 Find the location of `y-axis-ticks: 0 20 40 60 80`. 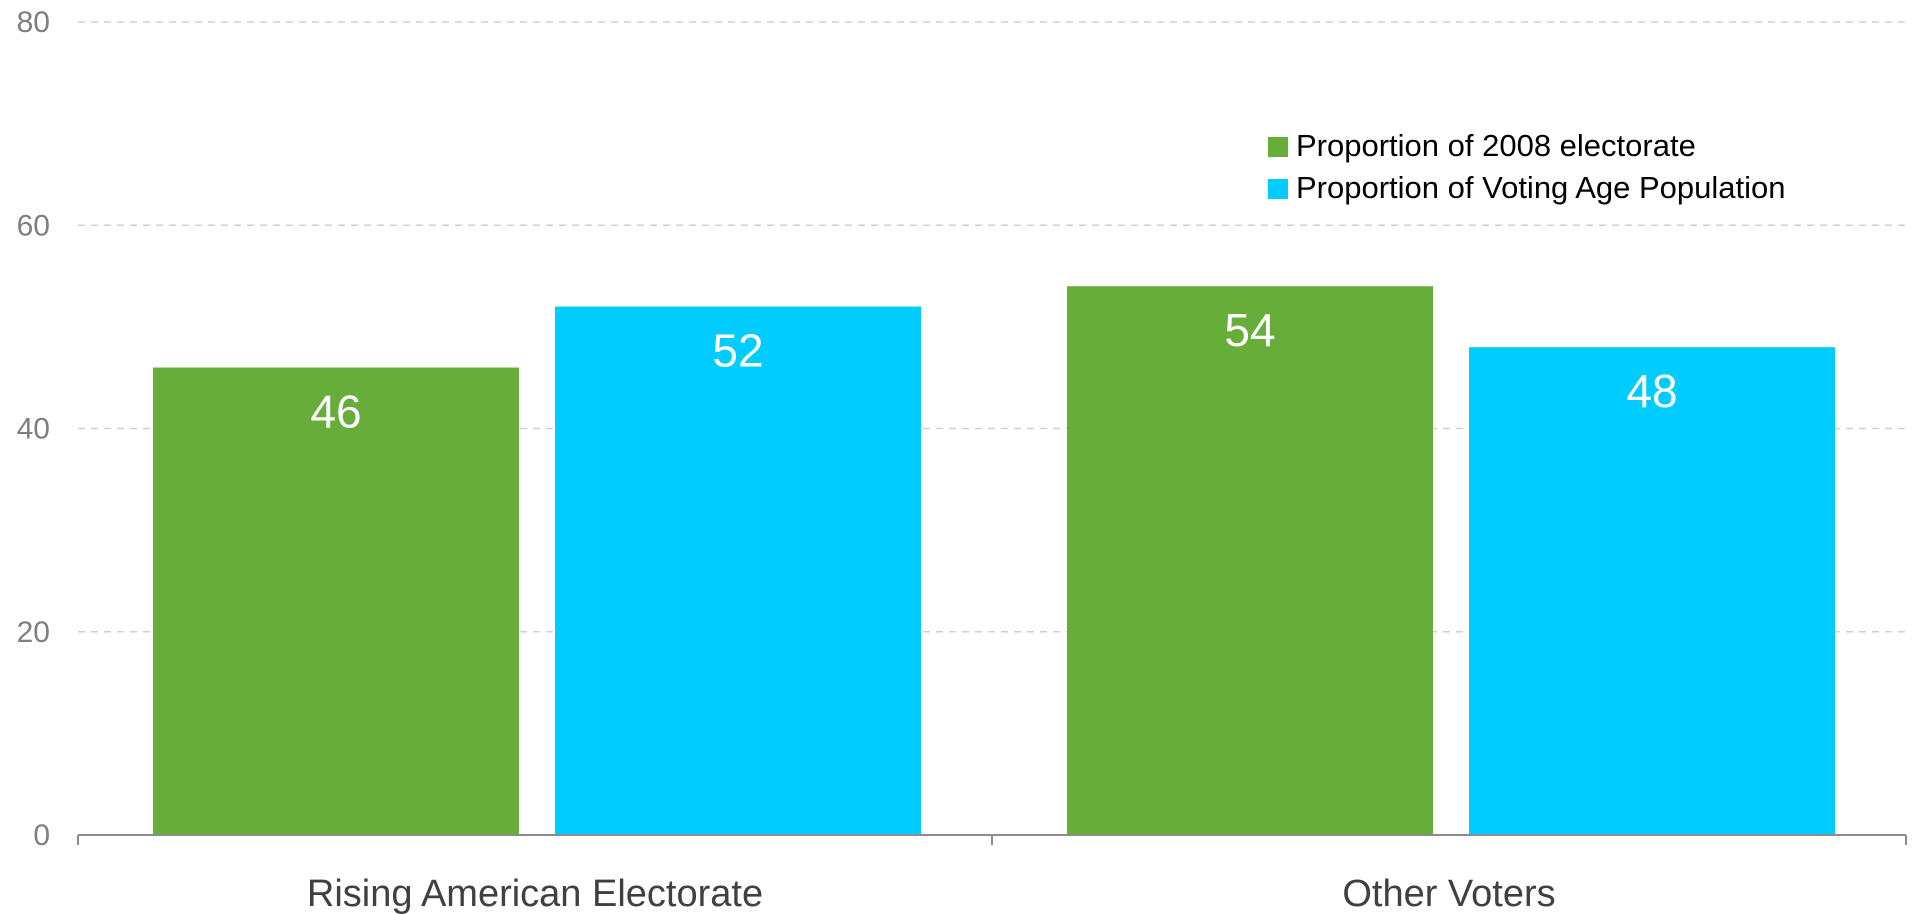

y-axis-ticks: 0 20 40 60 80 is located at coordinates (33, 429).